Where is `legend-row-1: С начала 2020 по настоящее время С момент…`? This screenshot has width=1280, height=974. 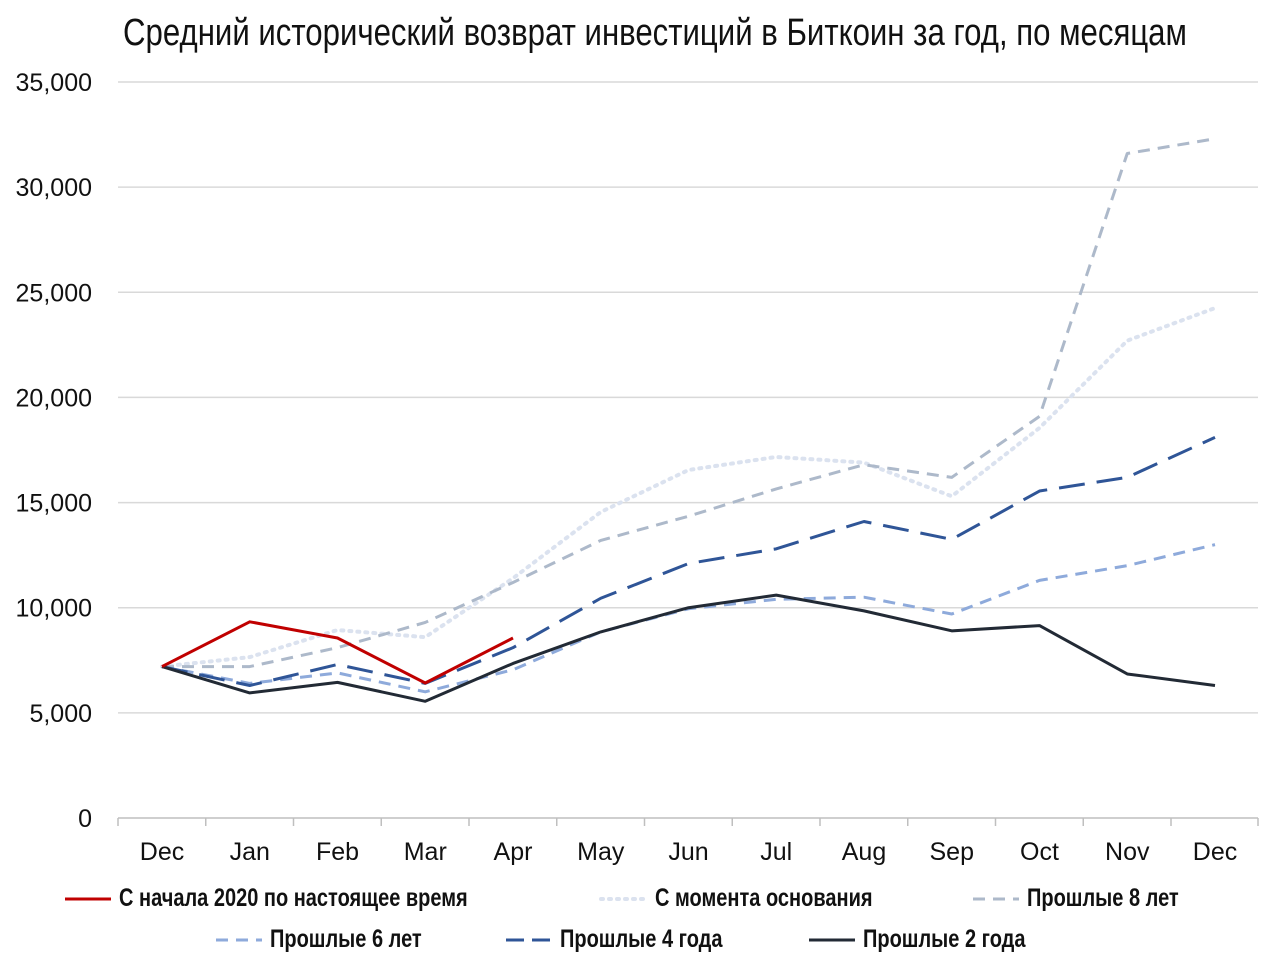
legend-row-1: С начала 2020 по настоящее время С момент… is located at coordinates (640, 898).